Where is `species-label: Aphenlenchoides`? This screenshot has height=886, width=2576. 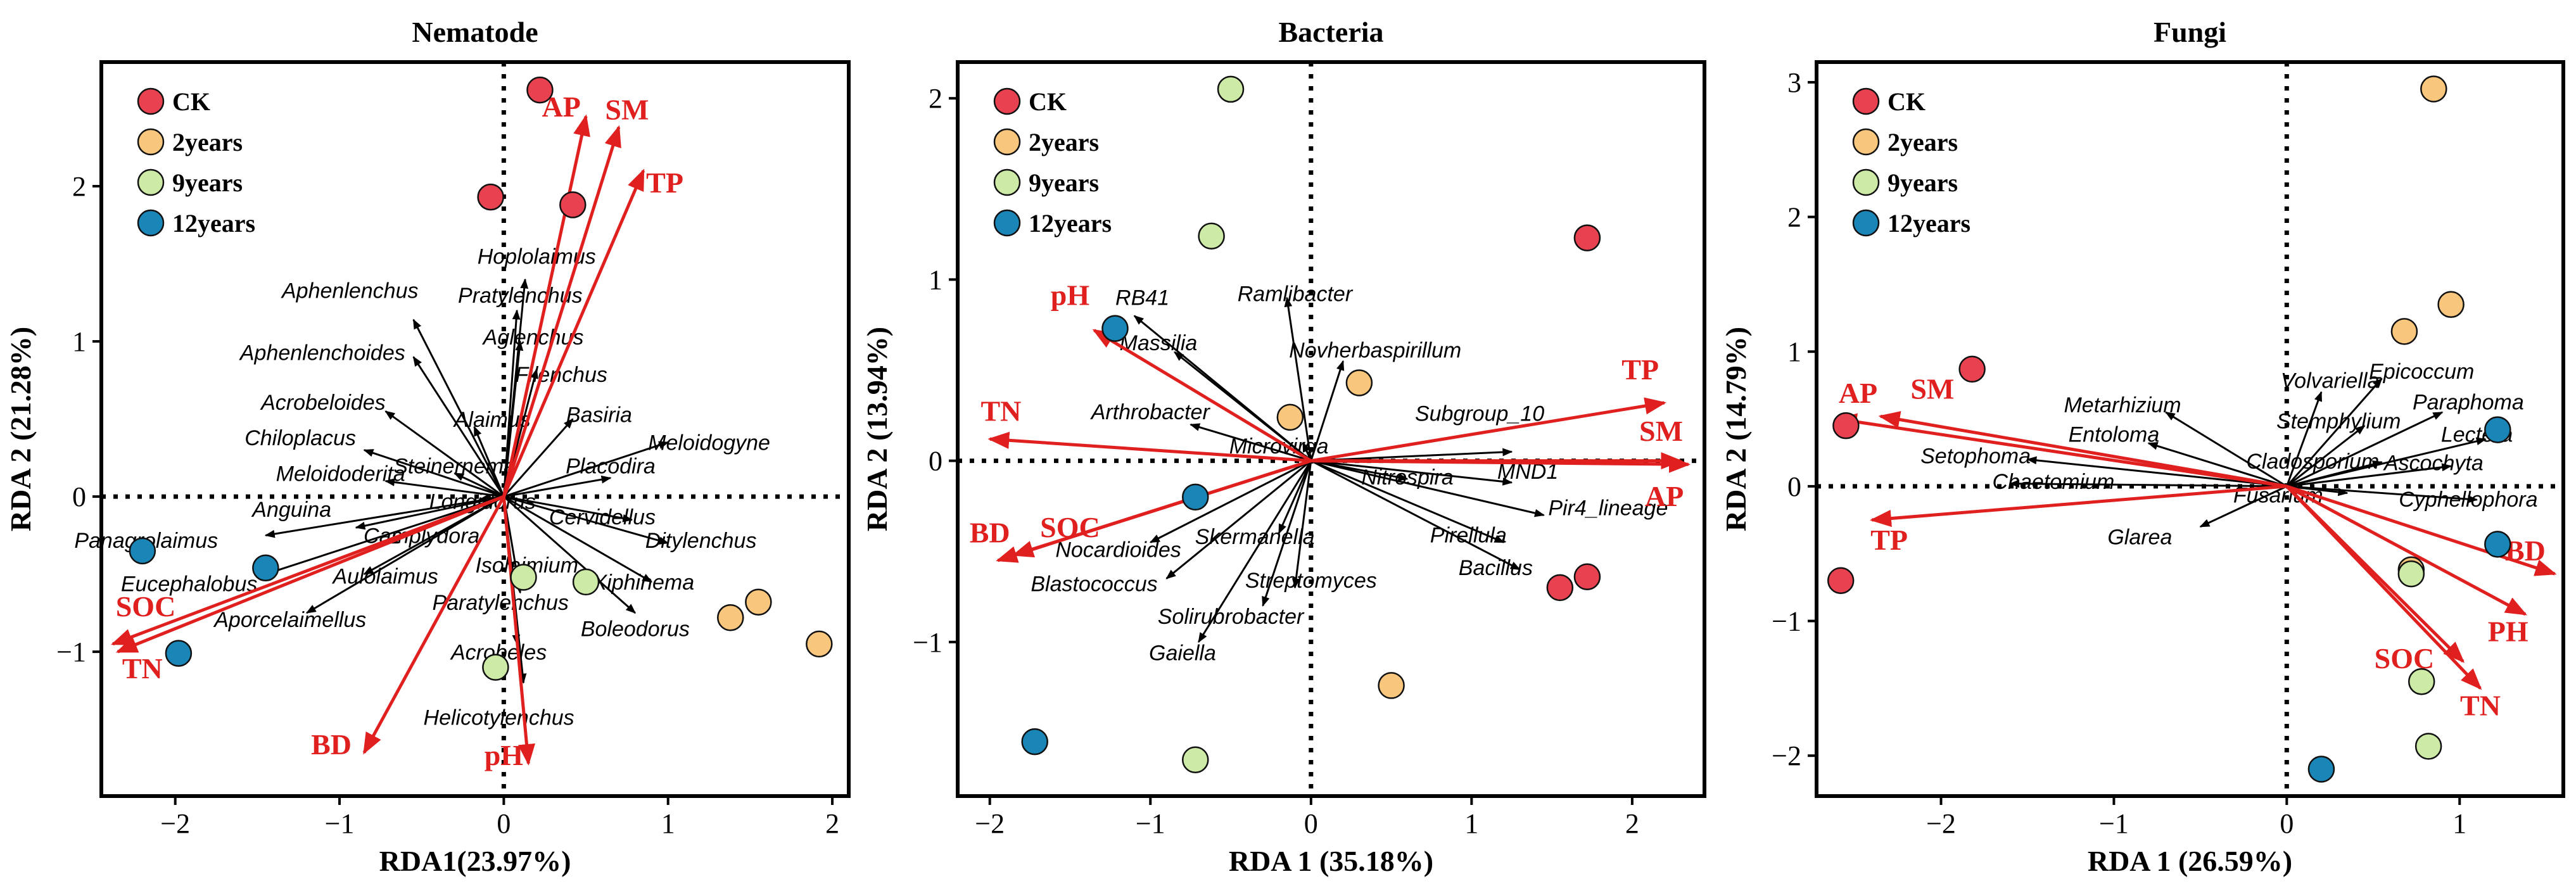 species-label: Aphenlenchoides is located at coordinates (322, 353).